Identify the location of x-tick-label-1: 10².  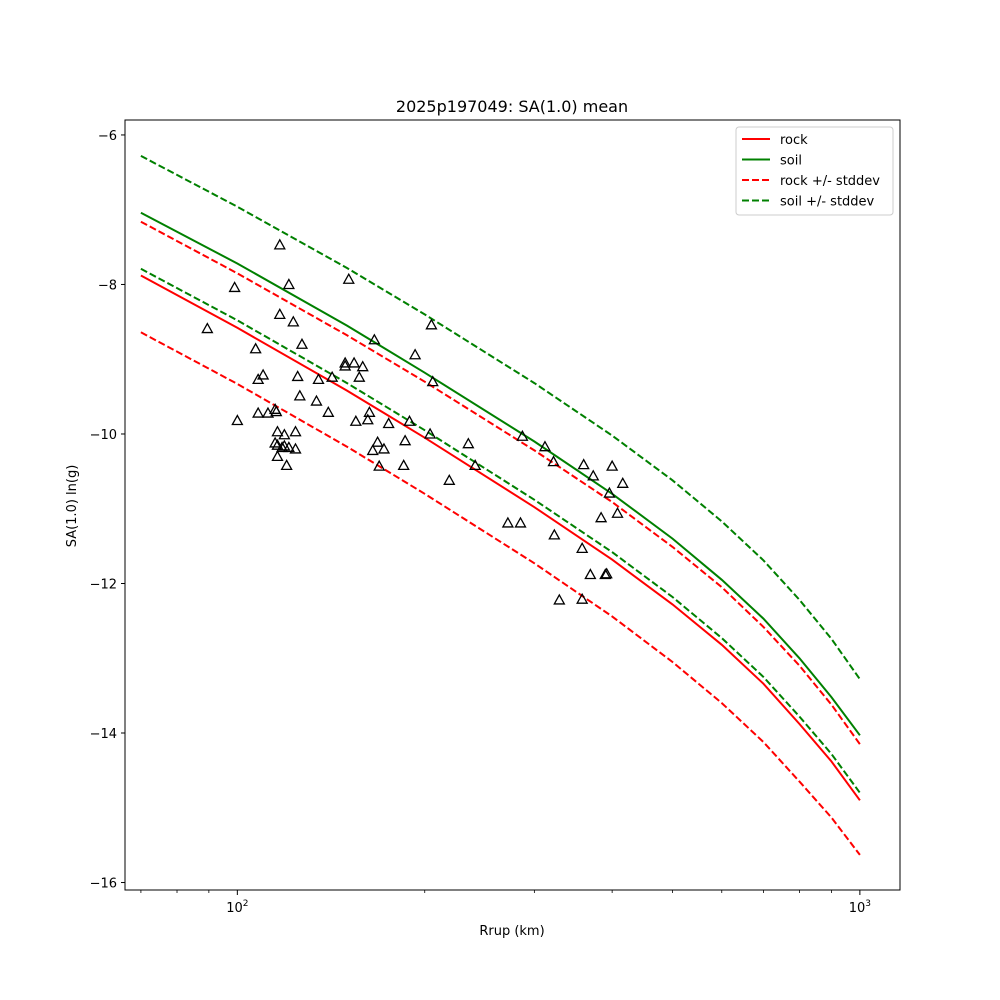
(237, 907).